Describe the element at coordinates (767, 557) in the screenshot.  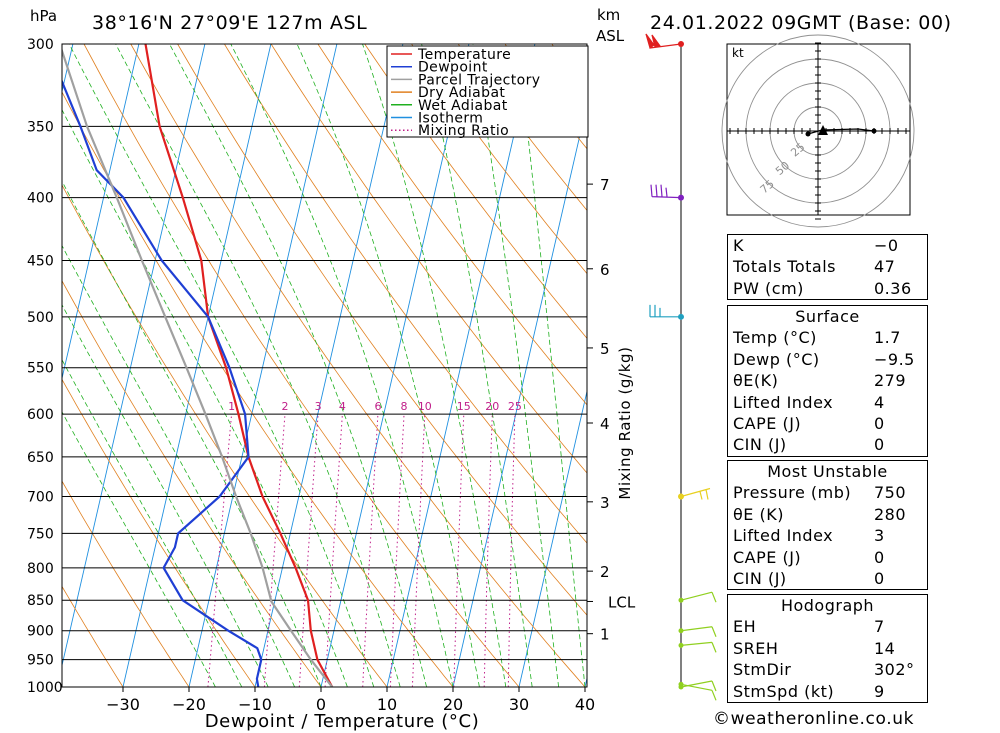
I see `most-unstable-label: CAPE (J)` at that location.